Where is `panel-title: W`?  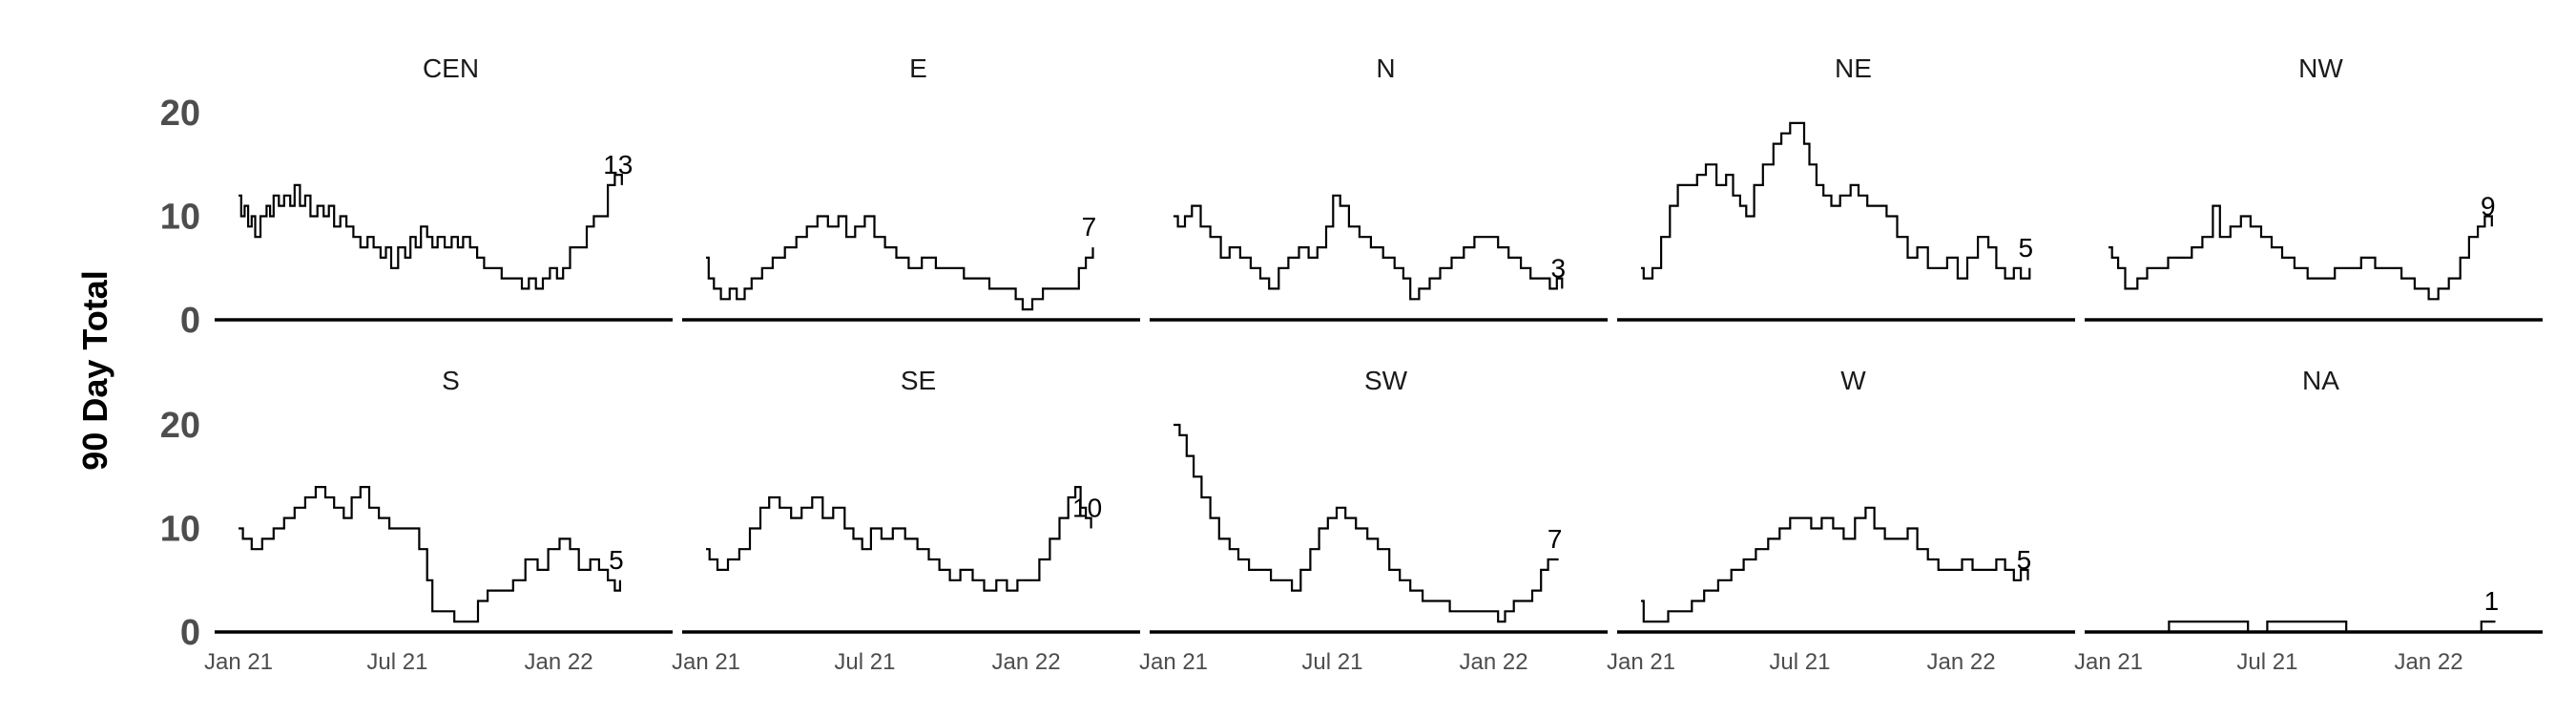
panel-title: W is located at coordinates (1853, 380).